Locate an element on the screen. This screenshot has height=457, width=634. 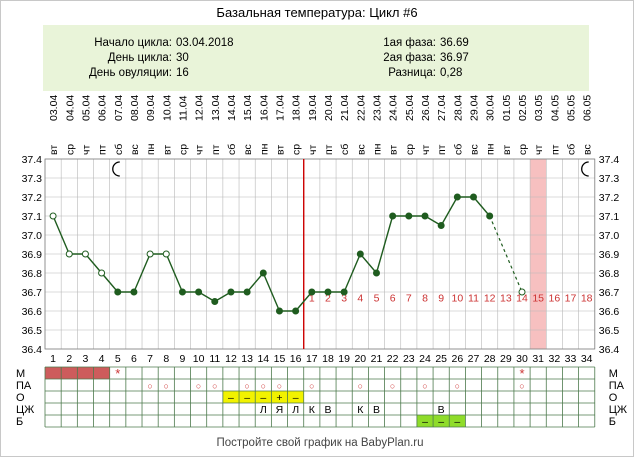
date-label: 28.04 is located at coordinates (458, 108).